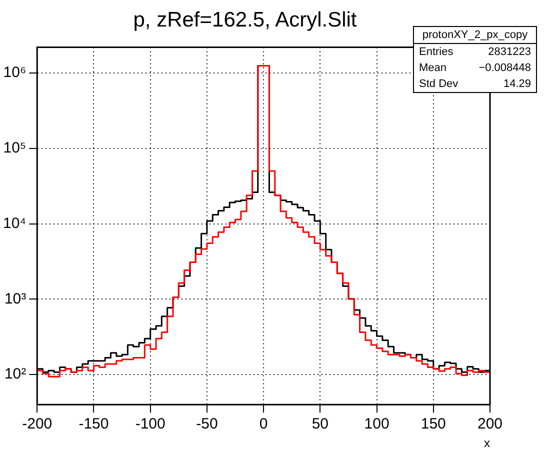 This screenshot has width=545, height=451. I want to click on annotation: 2831223, so click(509, 52).